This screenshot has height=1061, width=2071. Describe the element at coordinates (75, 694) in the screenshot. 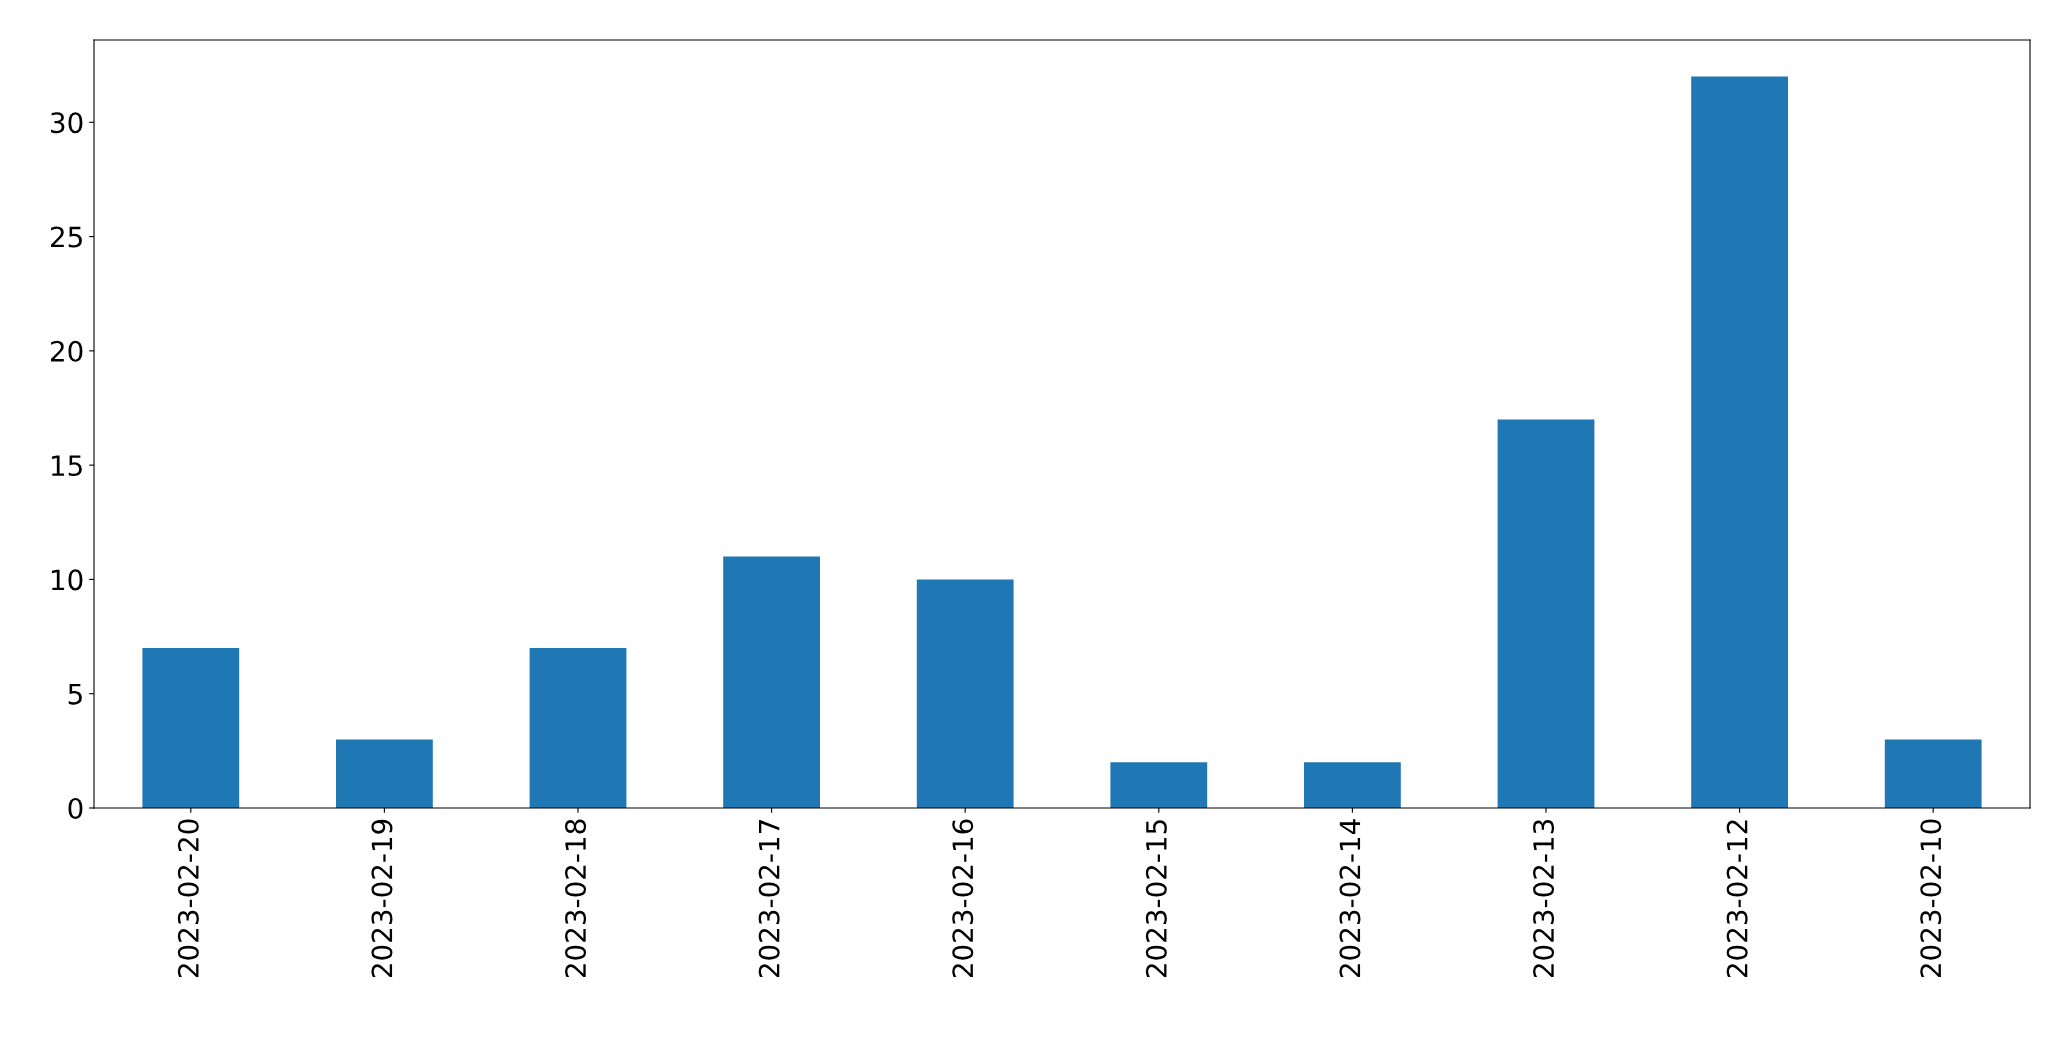

I see `y-tick-label: 5` at that location.